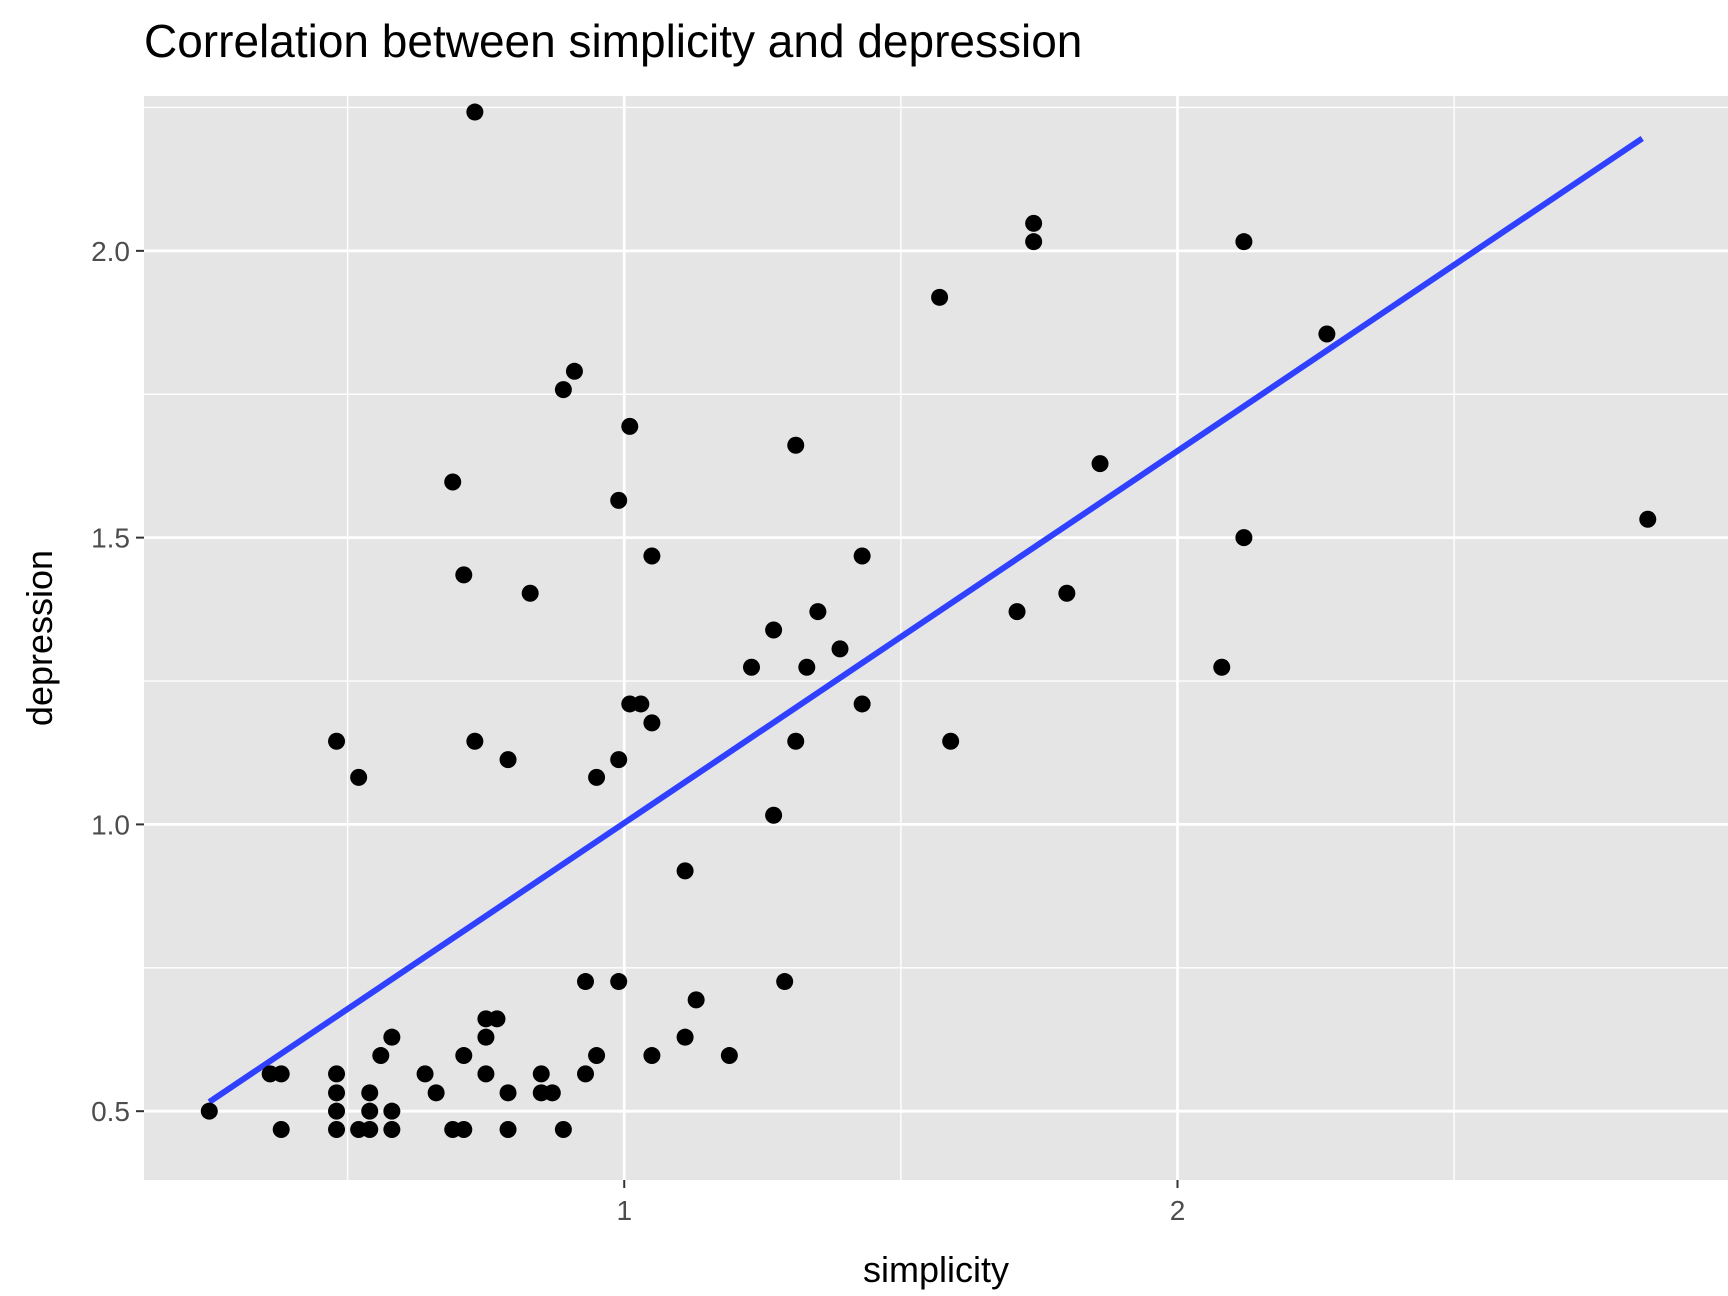  I want to click on y-axis-label: depression, so click(39, 638).